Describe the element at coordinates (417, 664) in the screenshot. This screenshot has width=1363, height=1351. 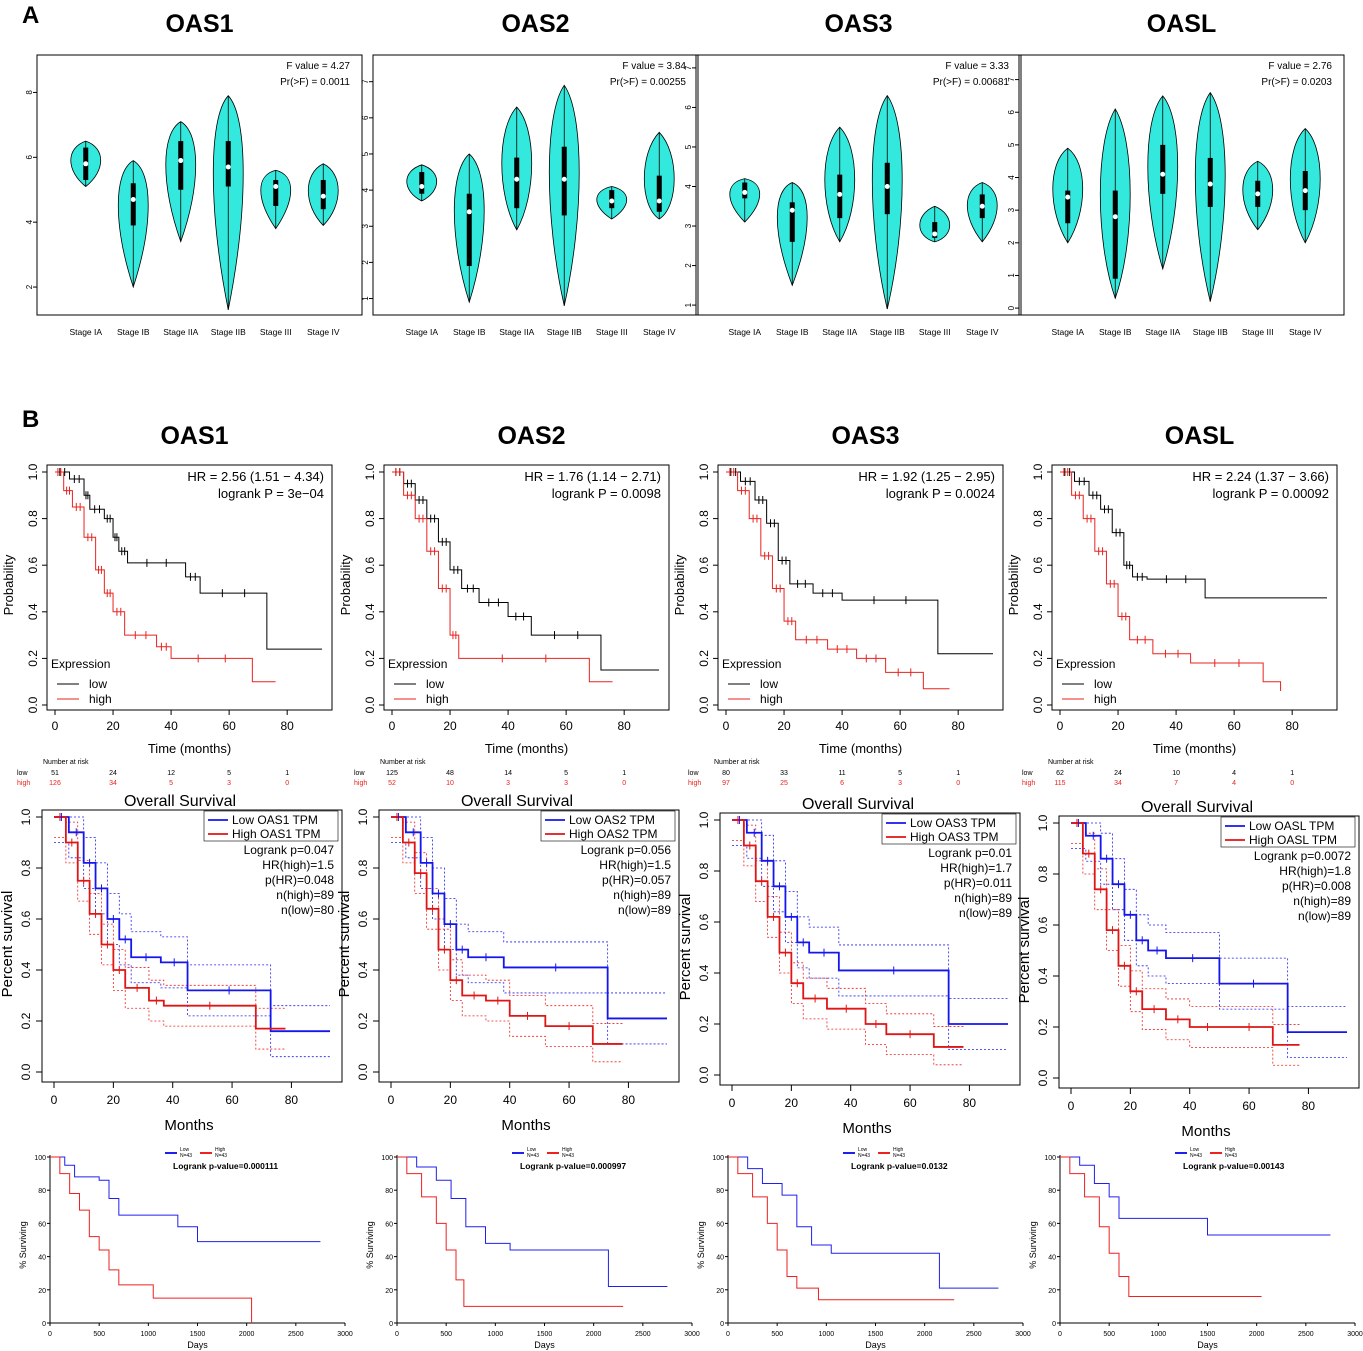
I see `legend-title: Expression` at that location.